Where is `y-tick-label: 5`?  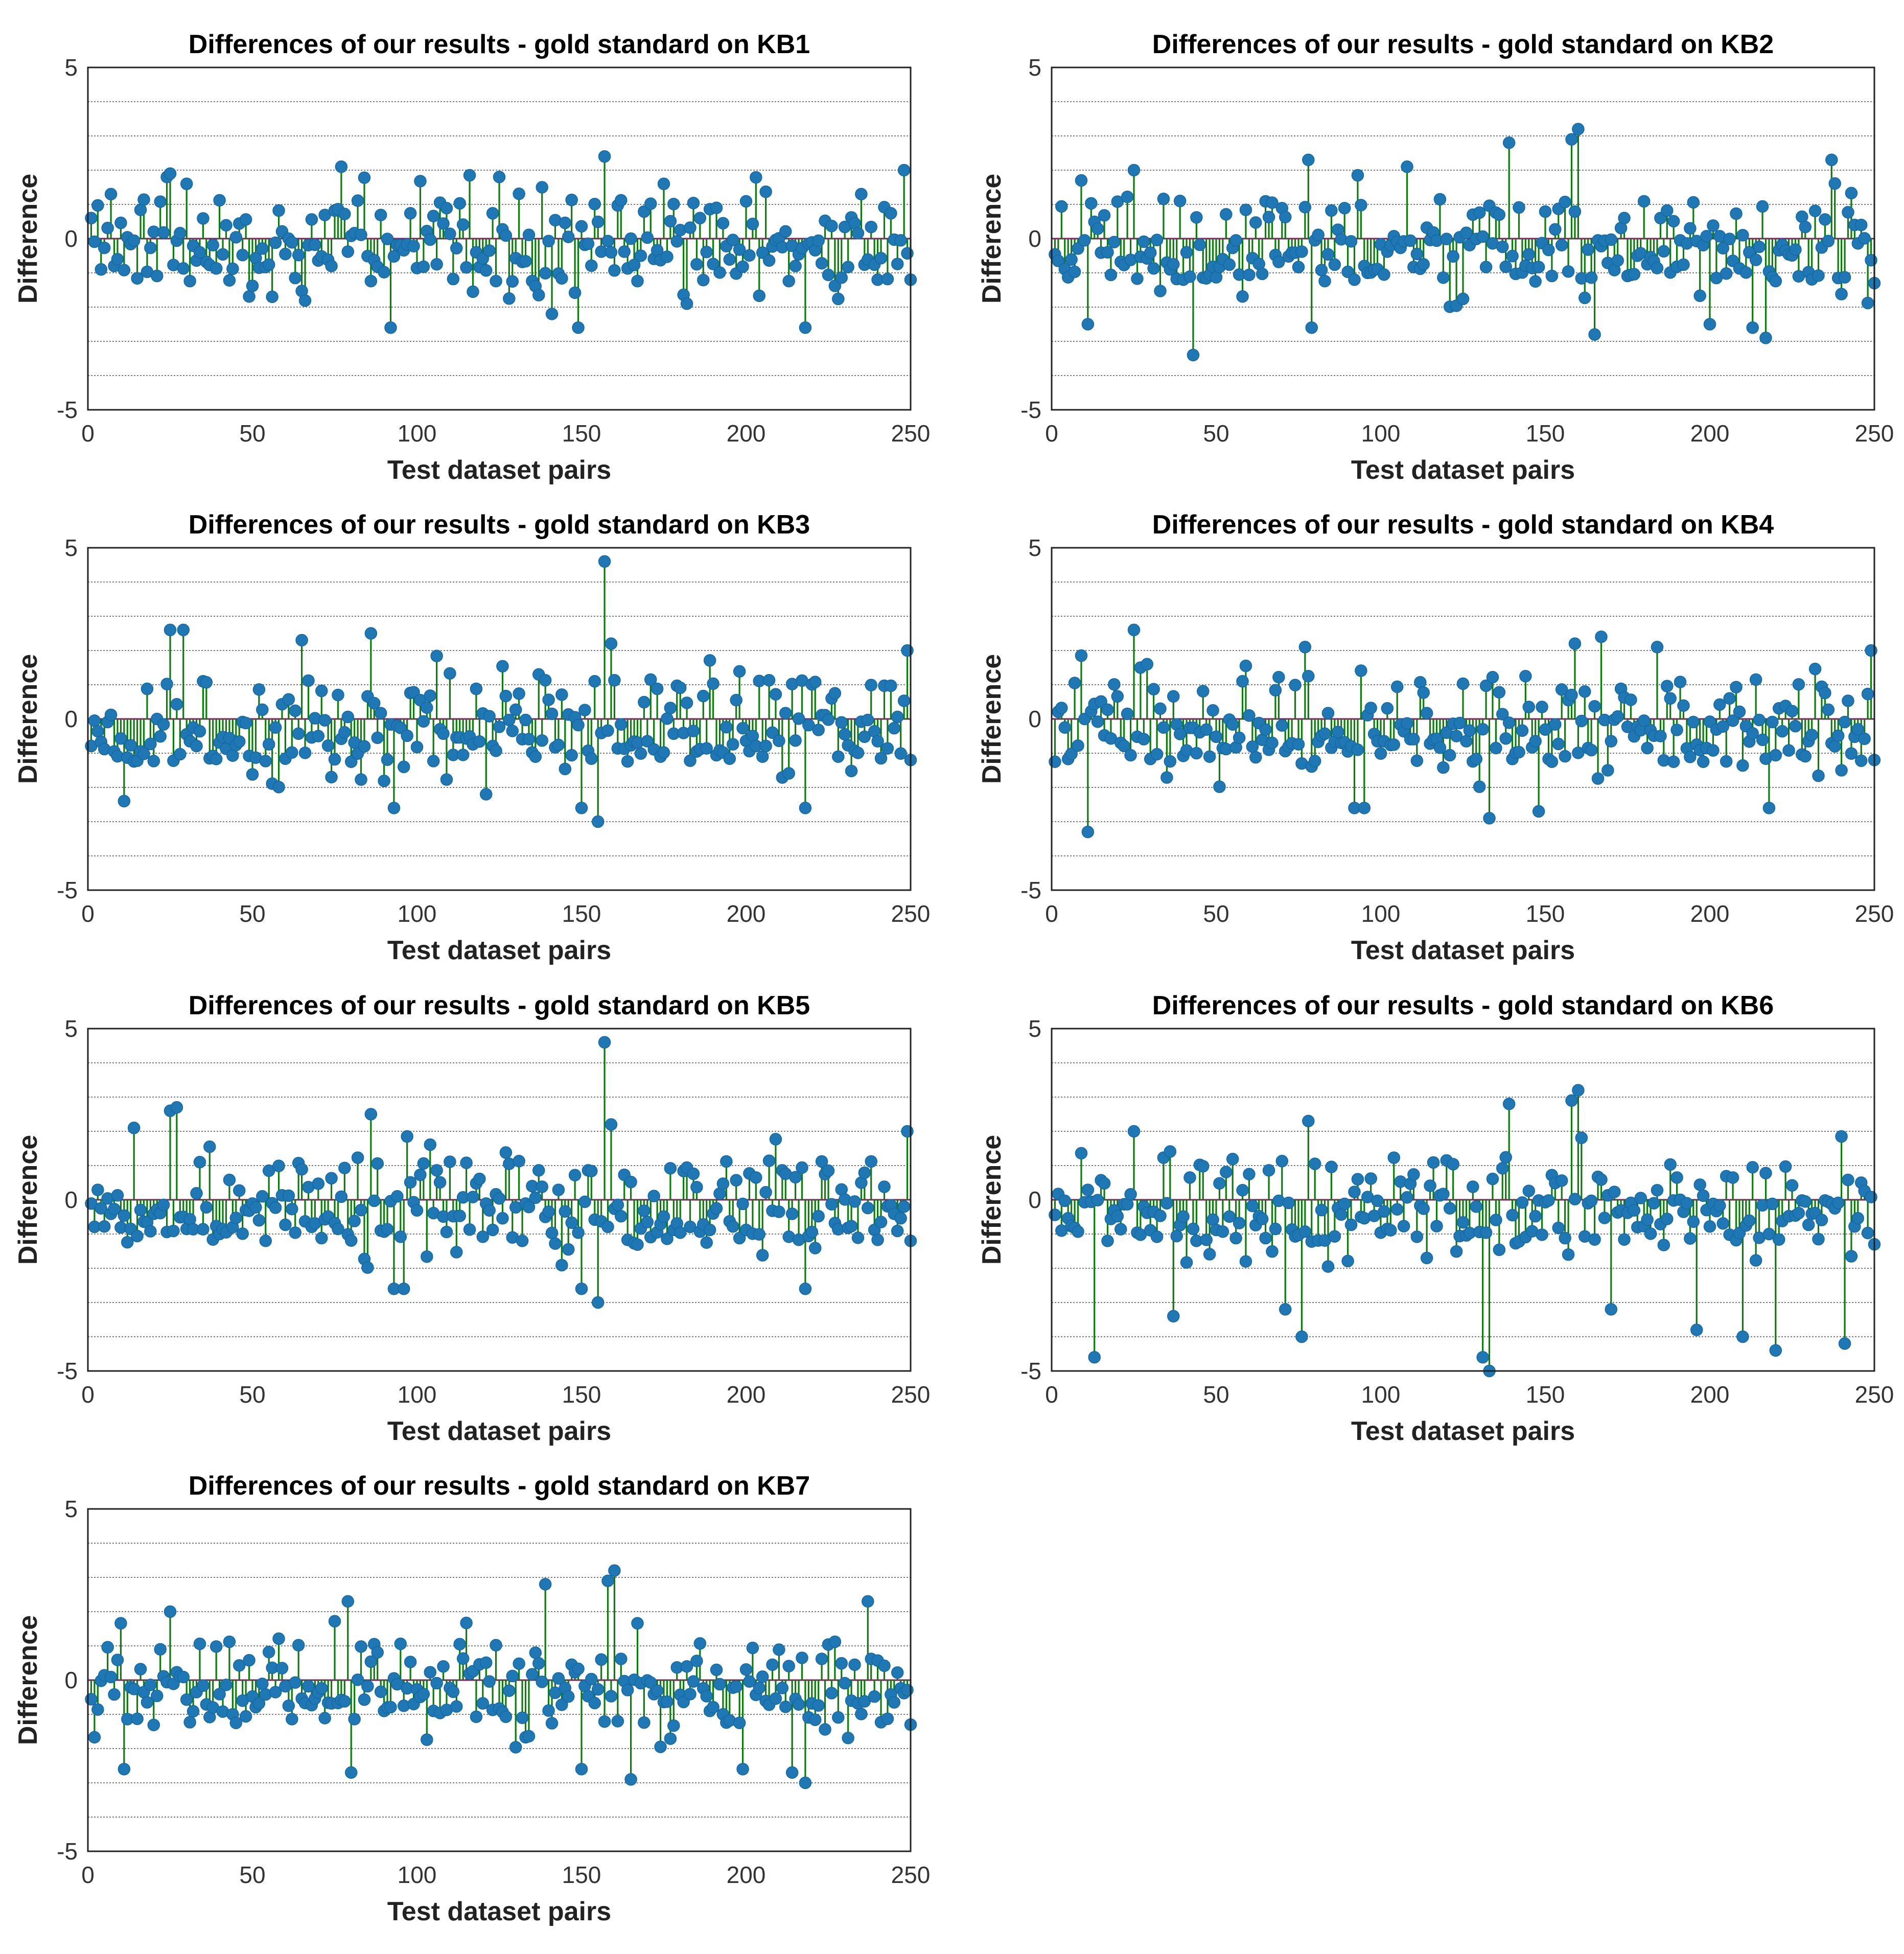 y-tick-label: 5 is located at coordinates (1034, 68).